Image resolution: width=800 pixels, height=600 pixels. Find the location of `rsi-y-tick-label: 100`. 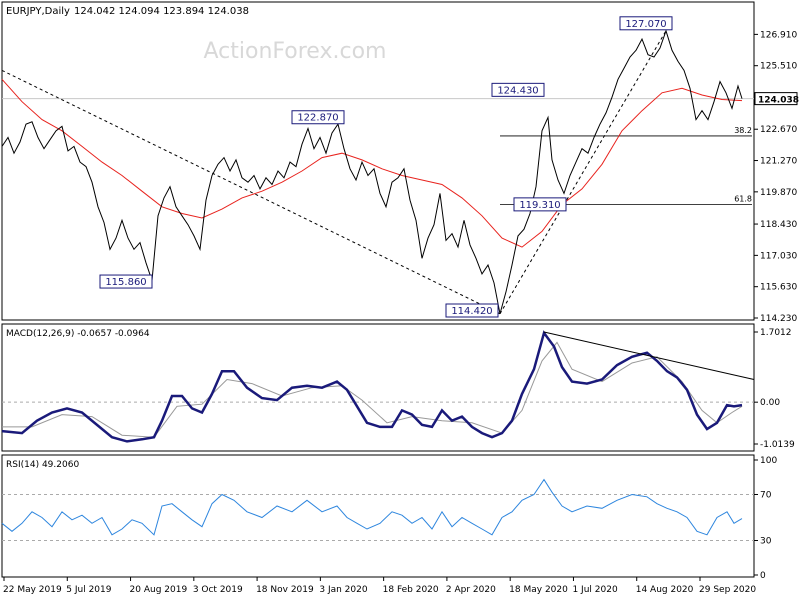

rsi-y-tick-label: 100 is located at coordinates (768, 461).